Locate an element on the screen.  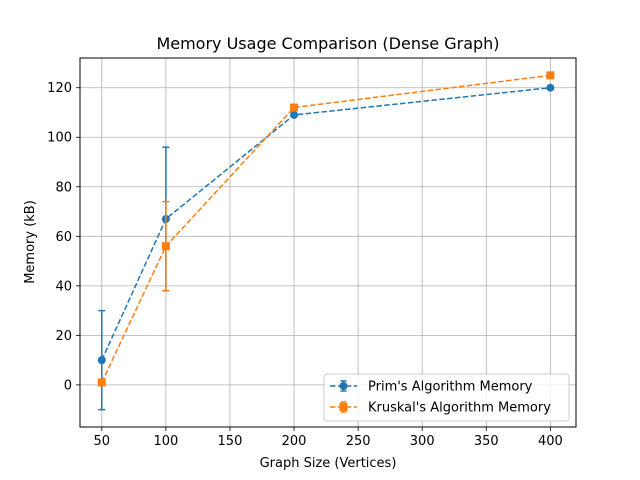
legend-marker-prim is located at coordinates (343, 386).